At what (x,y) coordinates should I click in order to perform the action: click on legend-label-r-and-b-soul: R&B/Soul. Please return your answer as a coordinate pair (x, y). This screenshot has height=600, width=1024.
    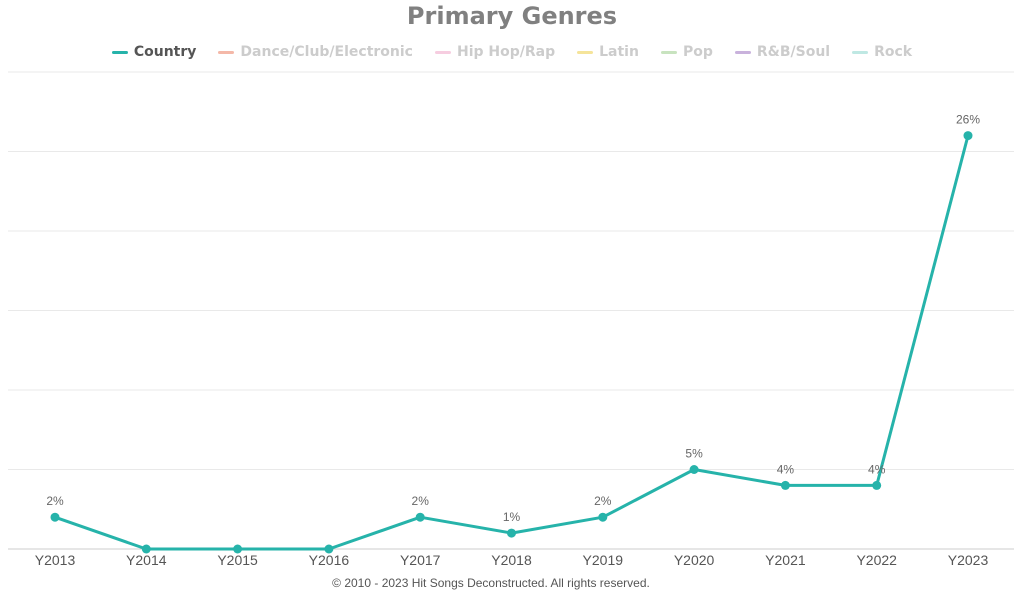
    Looking at the image, I should click on (793, 52).